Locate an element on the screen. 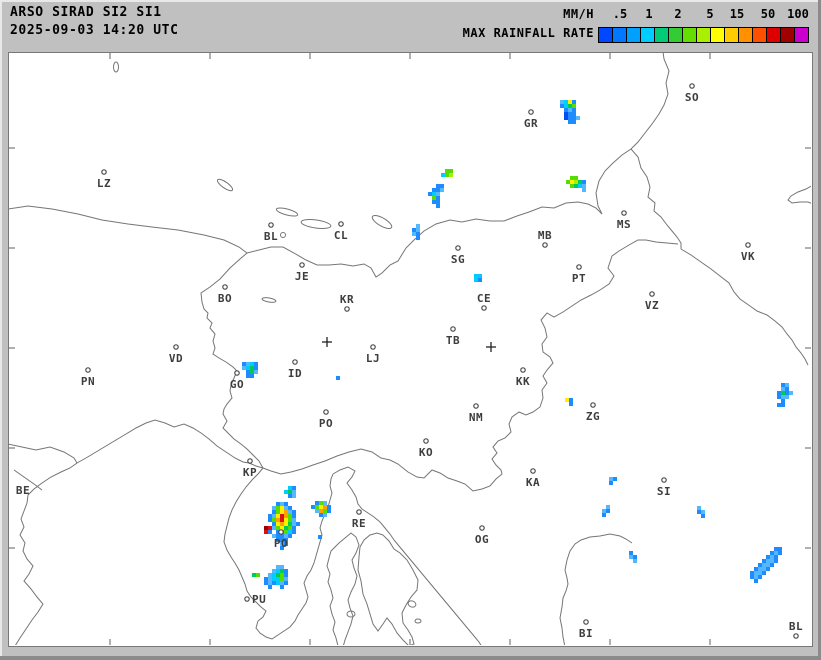  scale-tick: 1 is located at coordinates (649, 14).